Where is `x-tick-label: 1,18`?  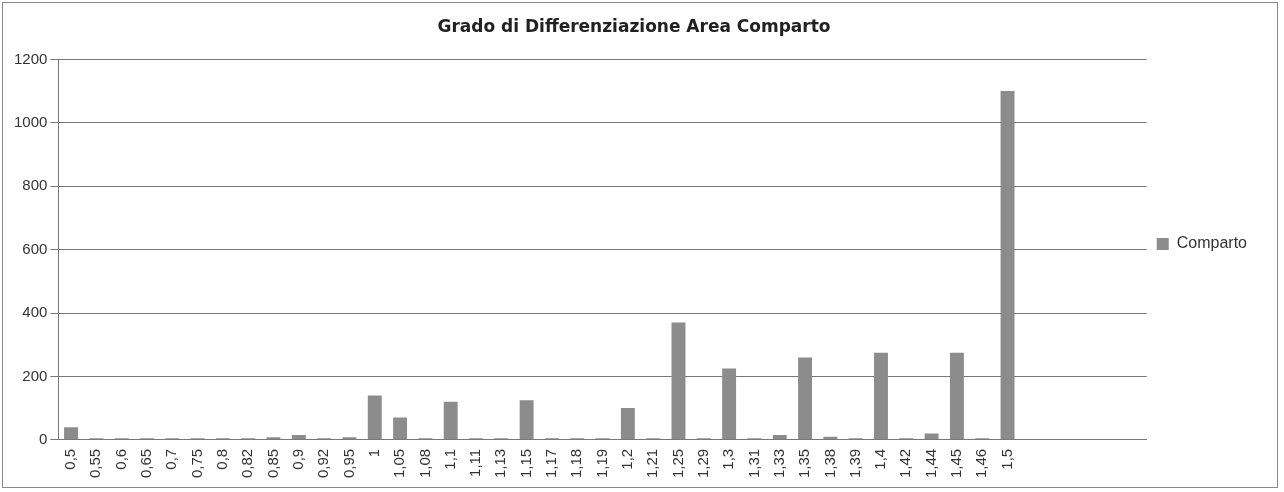 x-tick-label: 1,18 is located at coordinates (576, 463).